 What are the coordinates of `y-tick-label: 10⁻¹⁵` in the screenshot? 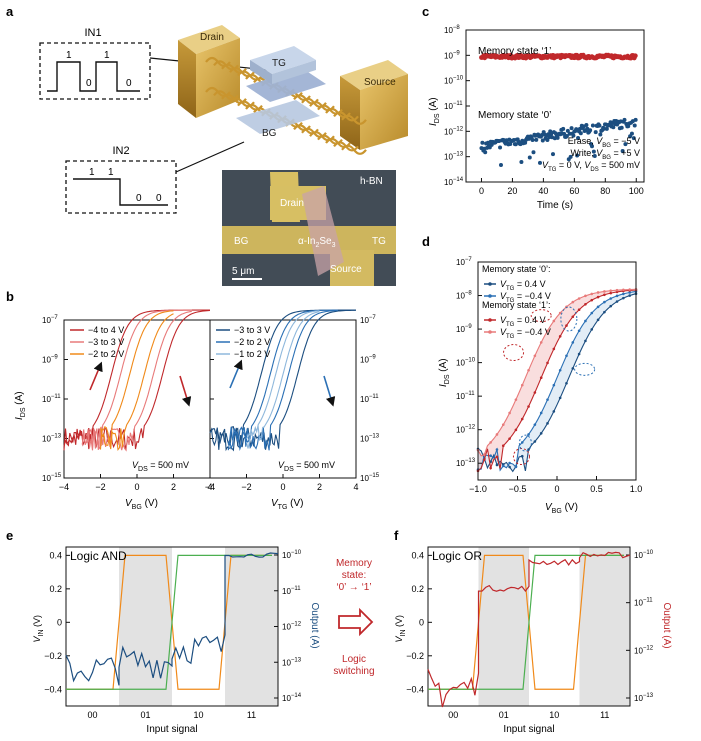 It's located at (370, 478).